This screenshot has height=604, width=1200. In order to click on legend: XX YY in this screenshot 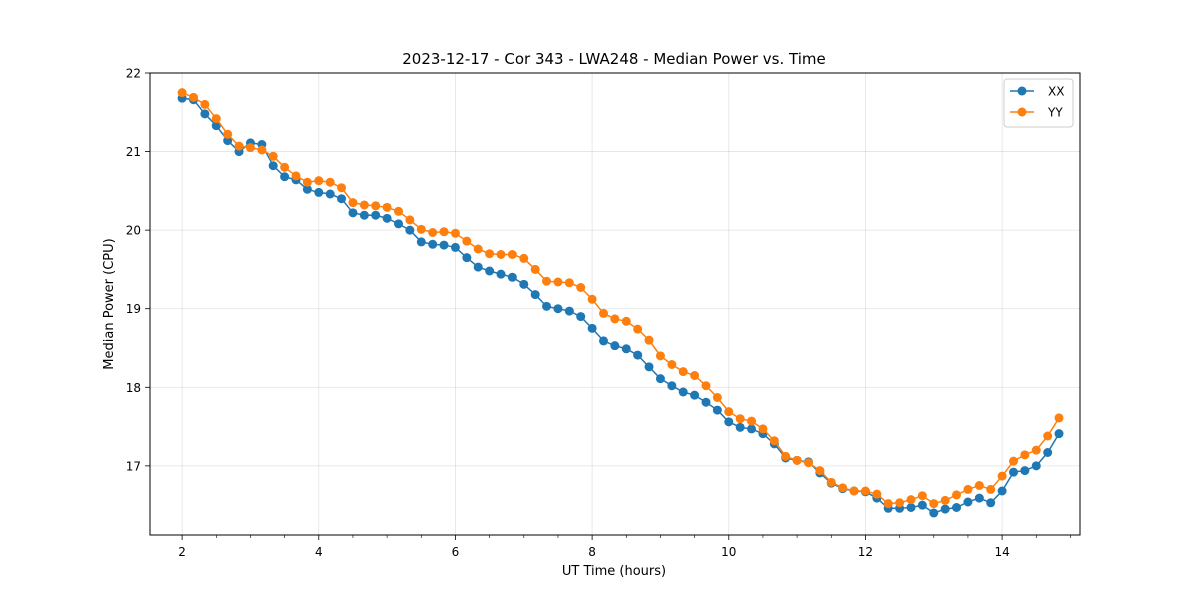, I will do `click(1038, 103)`.